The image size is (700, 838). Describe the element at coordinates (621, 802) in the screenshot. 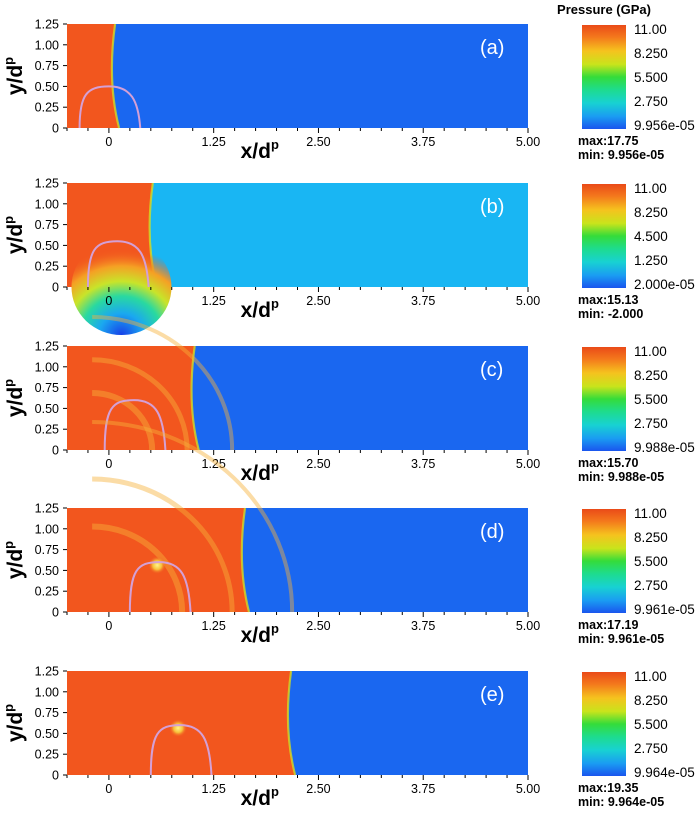

I see `colorbar-min-label: min: 9.964e-05` at that location.